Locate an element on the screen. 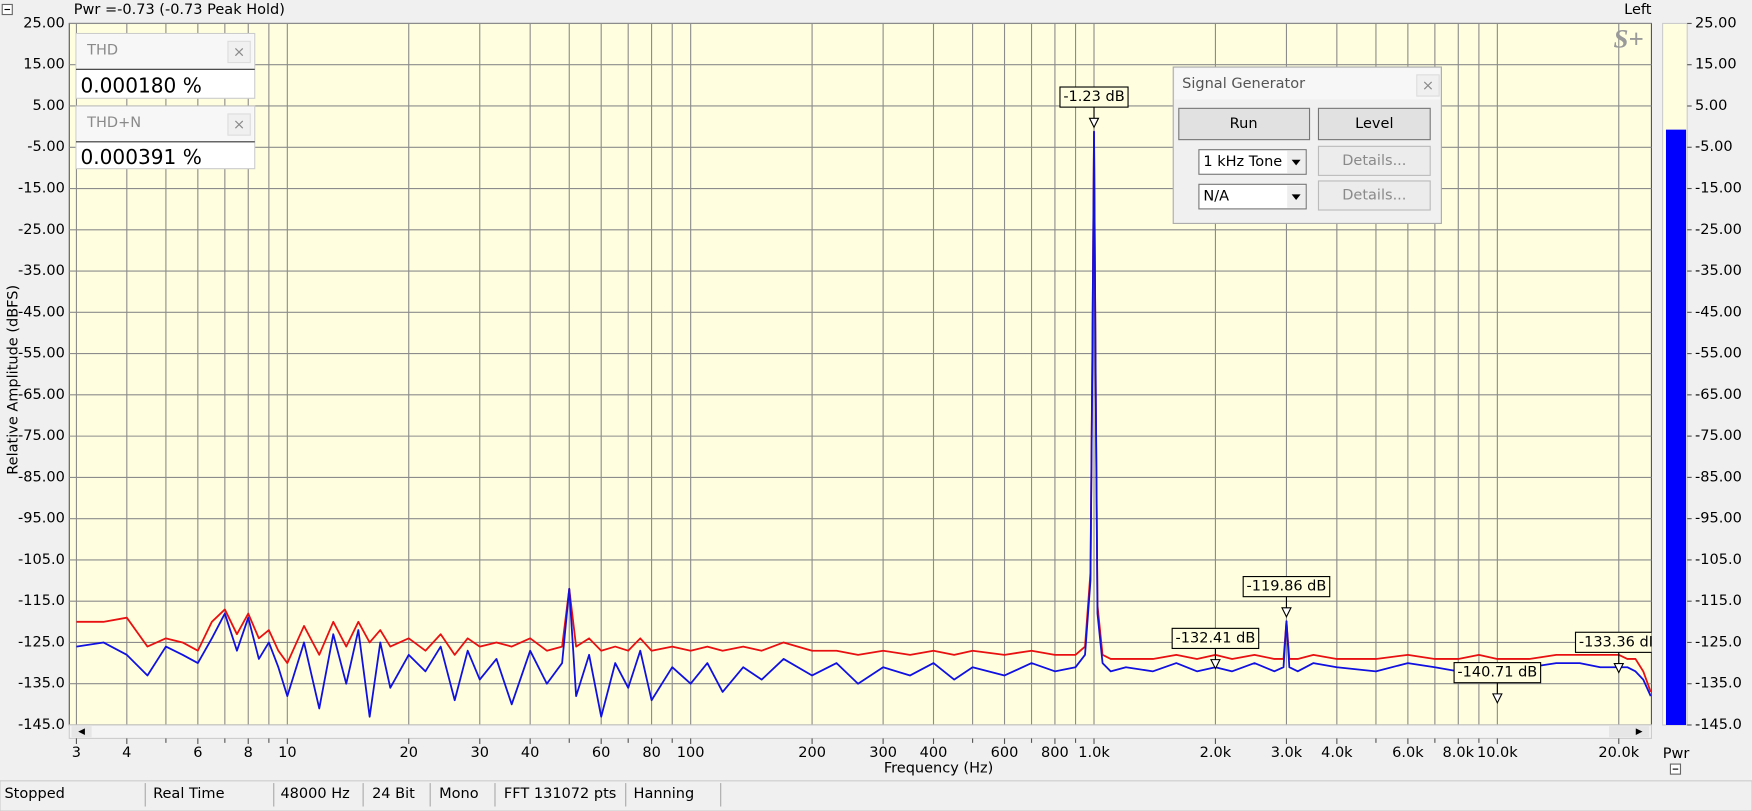 The width and height of the screenshot is (1752, 811). y-tick-label: 25.00 is located at coordinates (44, 23).